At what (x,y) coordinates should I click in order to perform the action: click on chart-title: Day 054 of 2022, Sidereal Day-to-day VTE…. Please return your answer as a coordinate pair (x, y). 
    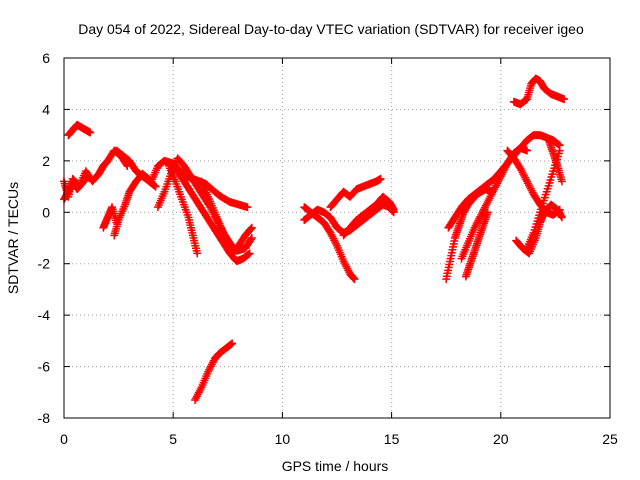
    Looking at the image, I should click on (331, 29).